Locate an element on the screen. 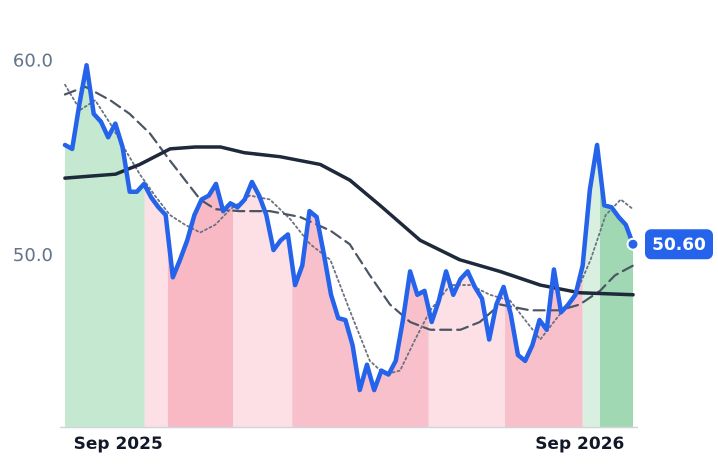 This screenshot has height=464, width=718. last-price-badge is located at coordinates (679, 244).